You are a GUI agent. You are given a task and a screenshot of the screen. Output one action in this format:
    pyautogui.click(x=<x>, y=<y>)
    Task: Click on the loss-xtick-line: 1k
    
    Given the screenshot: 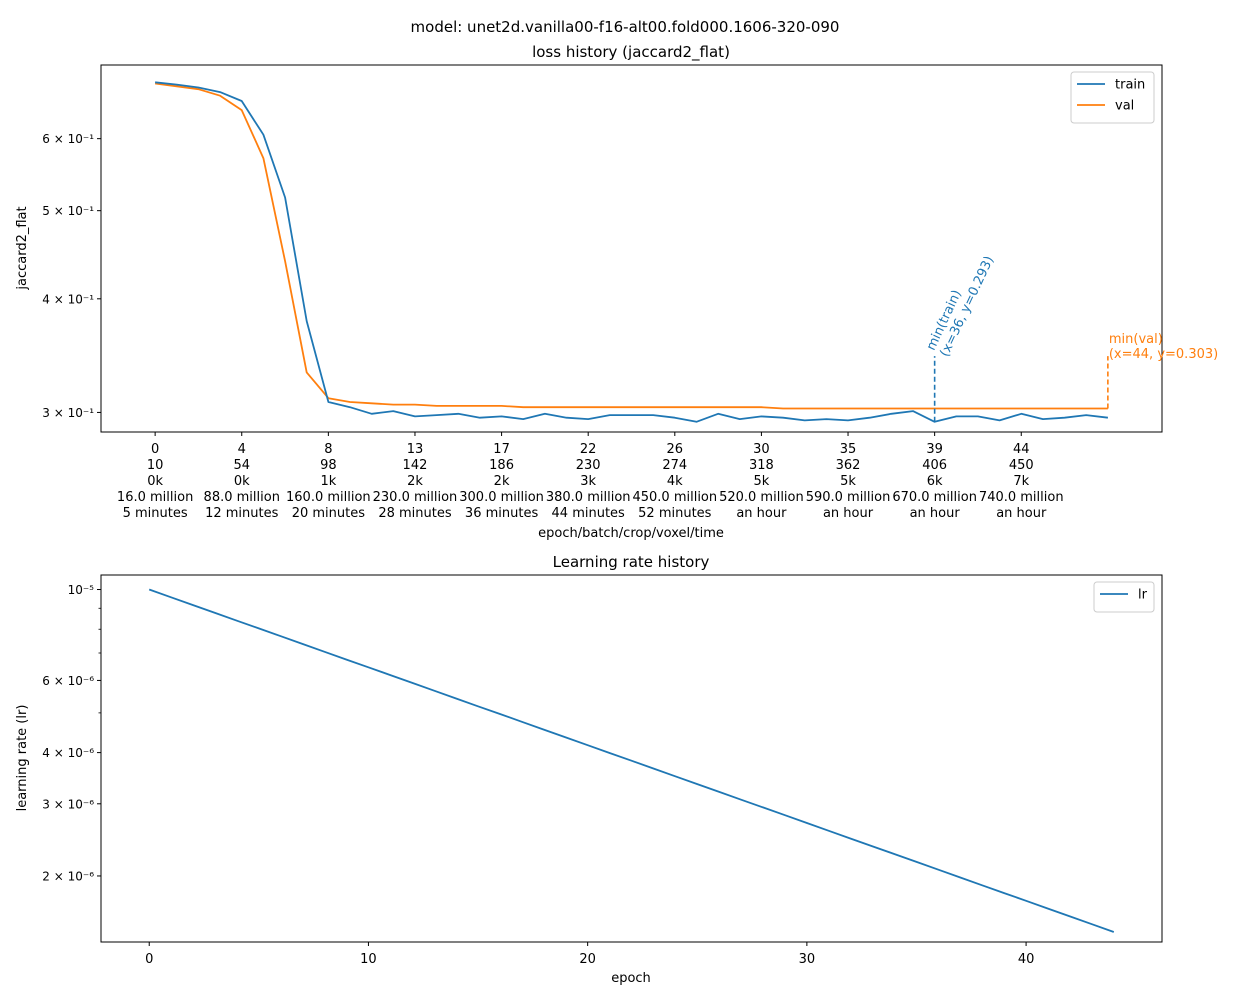 What is the action you would take?
    pyautogui.click(x=328, y=481)
    